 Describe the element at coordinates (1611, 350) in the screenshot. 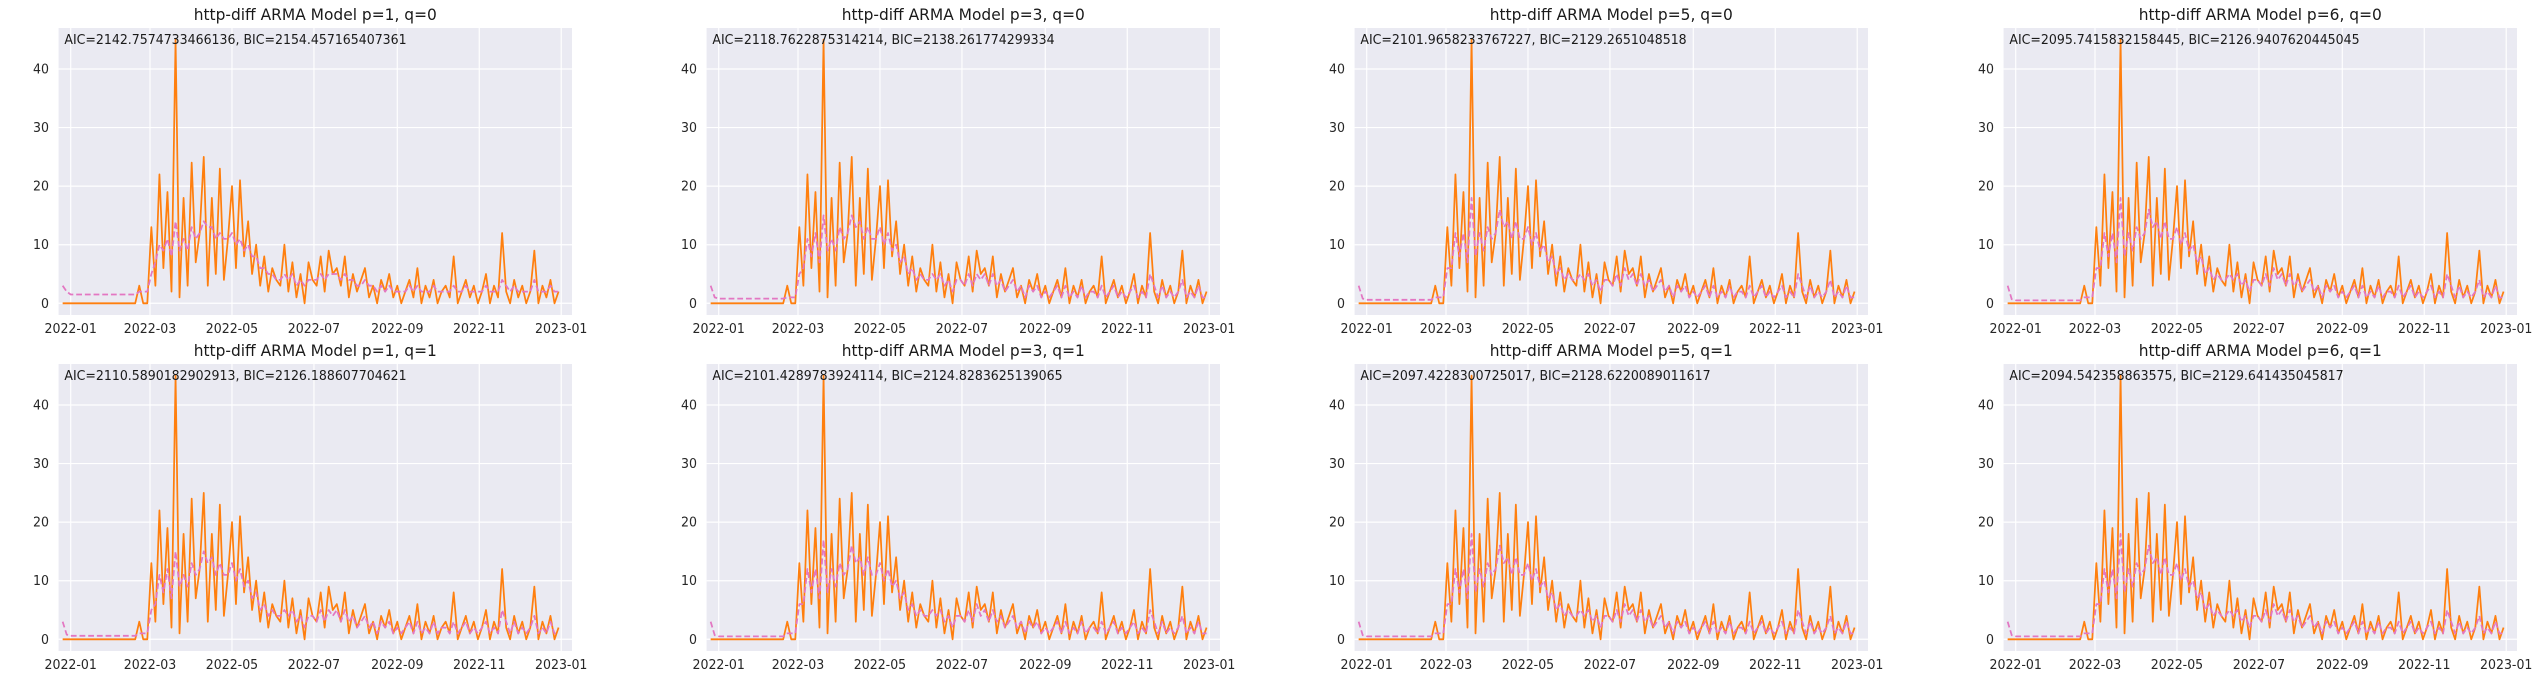

I see `chart-title: http-diff ARMA Model p=5, q=1` at that location.